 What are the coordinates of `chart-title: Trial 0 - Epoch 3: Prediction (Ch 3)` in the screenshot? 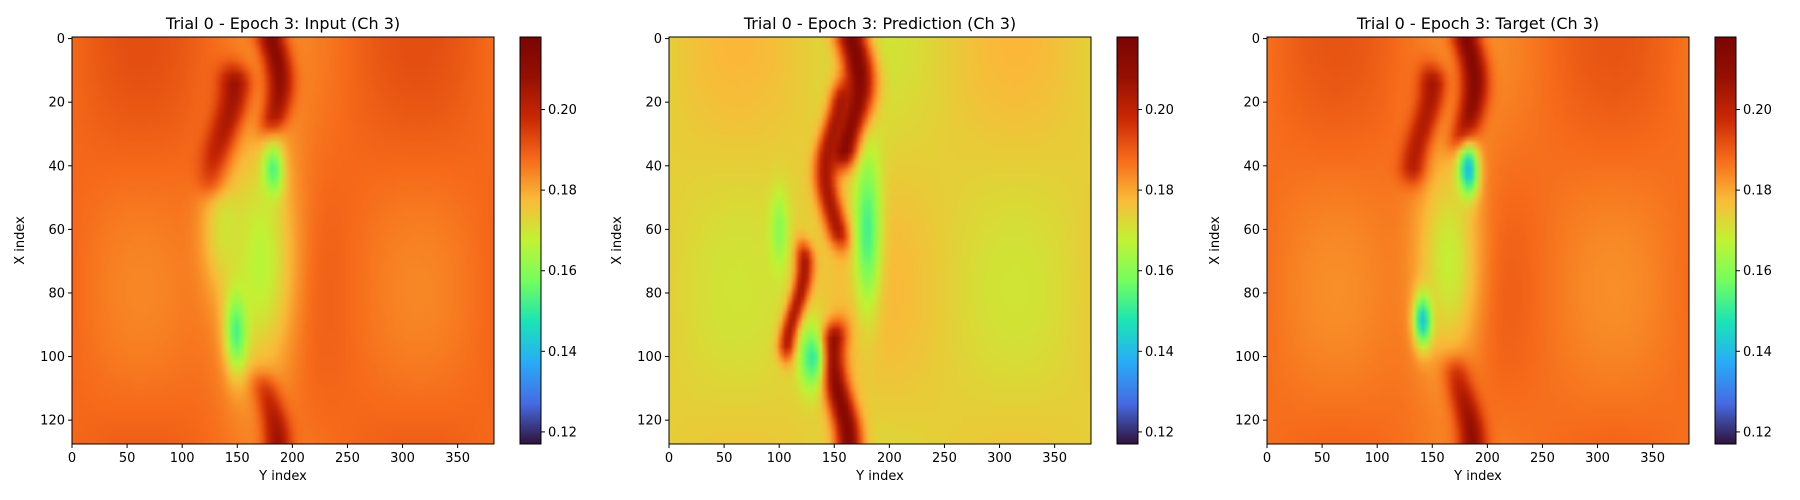 It's located at (879, 23).